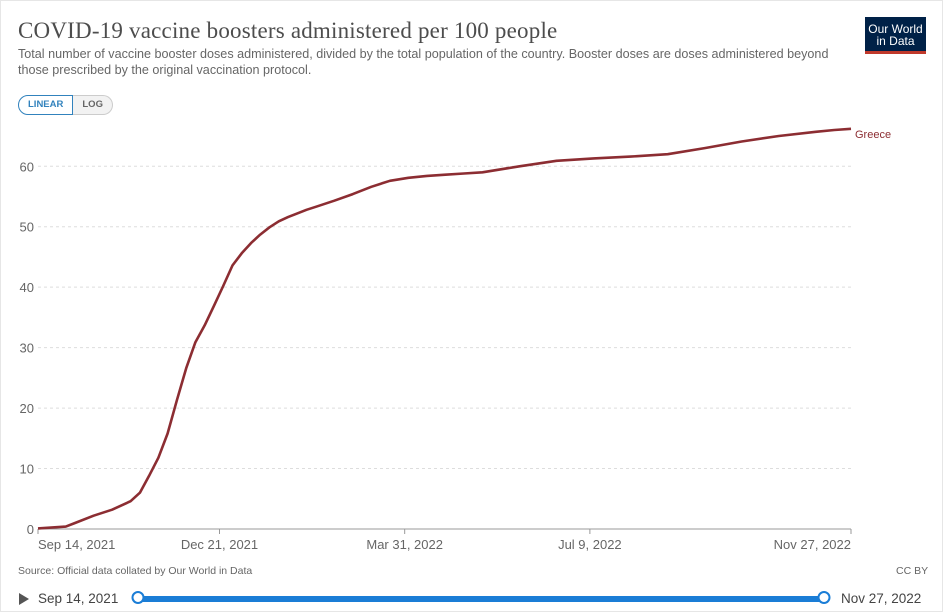 Image resolution: width=943 pixels, height=612 pixels. What do you see at coordinates (76, 544) in the screenshot?
I see `x-tick-label: Sep 14, 2021` at bounding box center [76, 544].